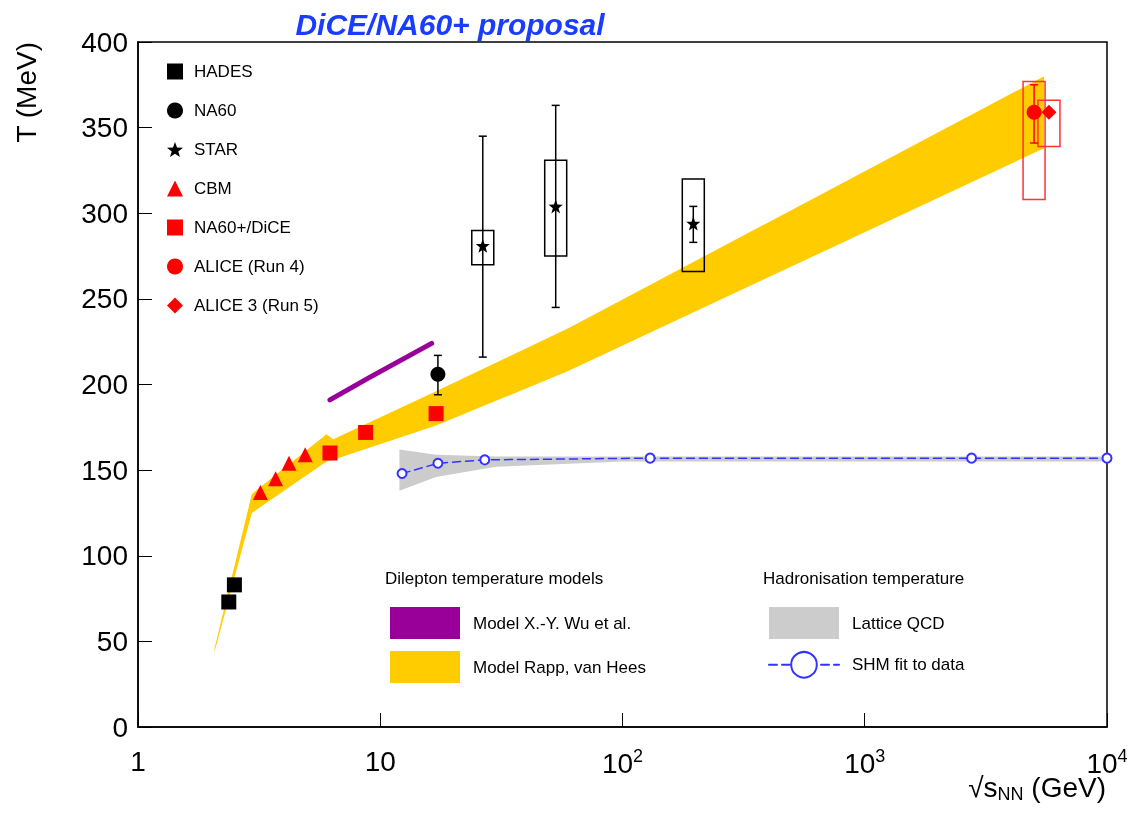  I want to click on legend-label: NA60, so click(215, 110).